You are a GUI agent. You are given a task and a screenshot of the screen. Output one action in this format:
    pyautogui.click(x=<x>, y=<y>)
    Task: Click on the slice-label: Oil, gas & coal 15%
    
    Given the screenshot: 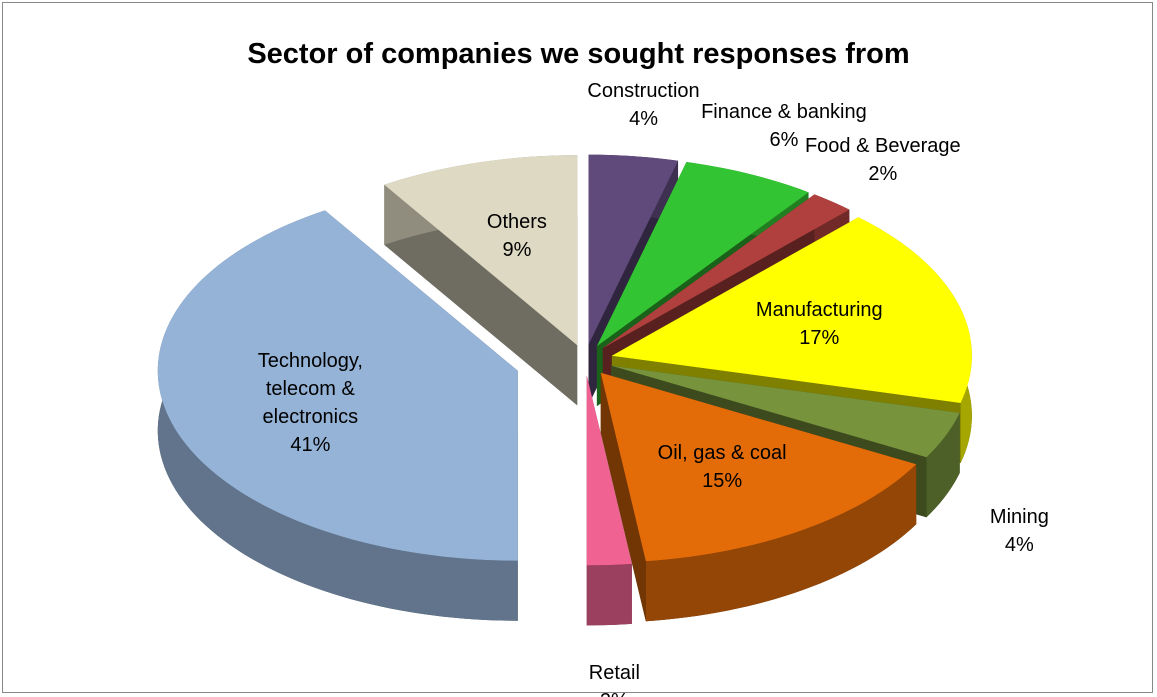 What is the action you would take?
    pyautogui.click(x=722, y=467)
    